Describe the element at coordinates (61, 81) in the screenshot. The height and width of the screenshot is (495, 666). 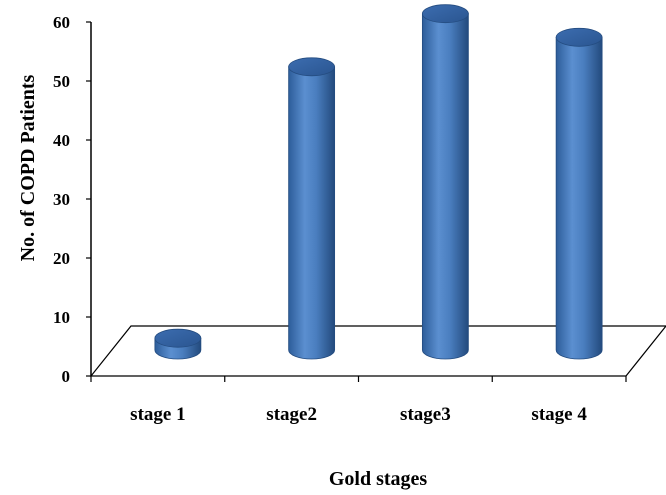
I see `y-tick-label: 50` at that location.